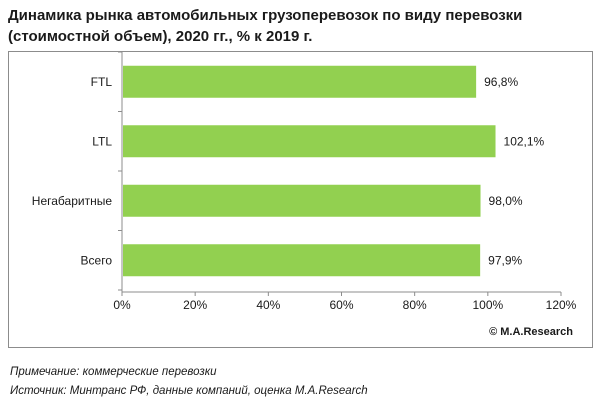  Describe the element at coordinates (102, 141) in the screenshot. I see `category-label: LTL` at that location.